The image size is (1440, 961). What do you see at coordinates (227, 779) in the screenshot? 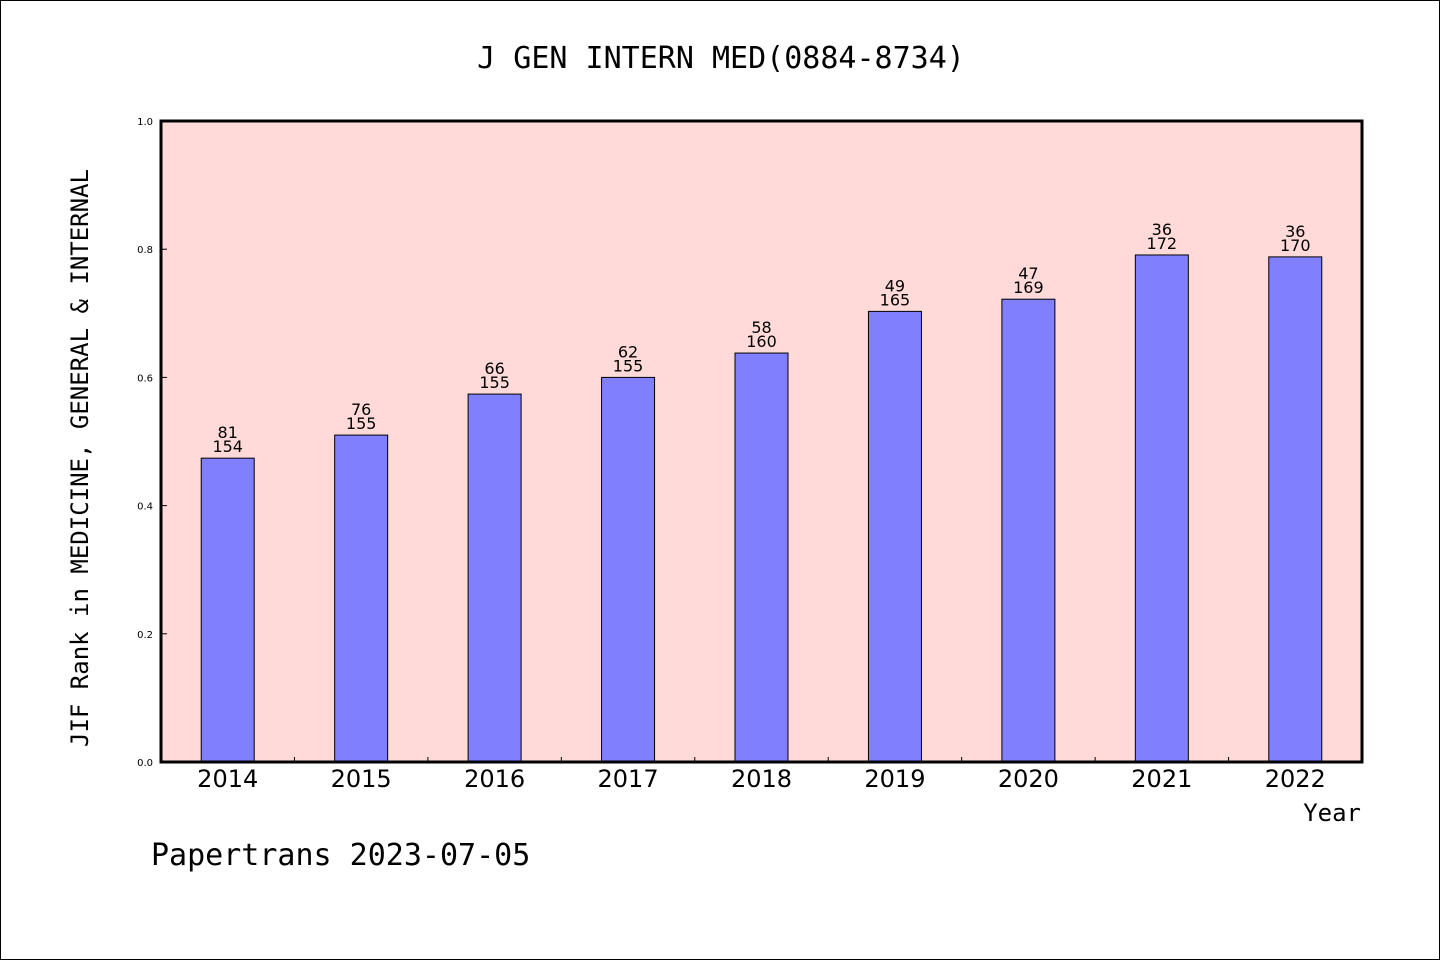
I see `x-tick-label: 2014` at bounding box center [227, 779].